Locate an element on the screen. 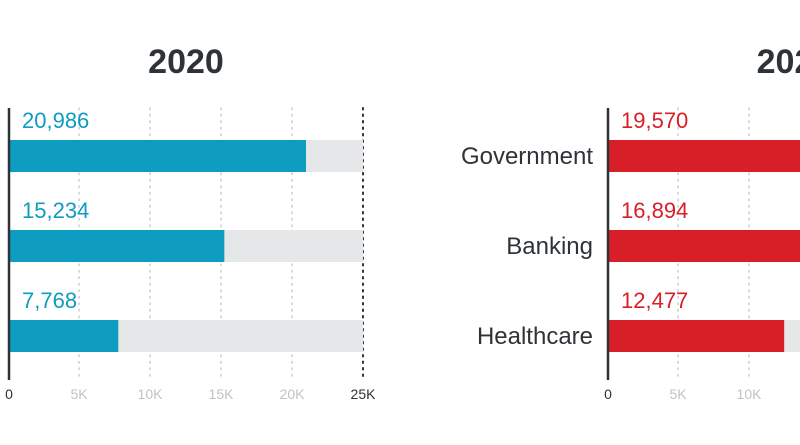 The width and height of the screenshot is (800, 445). data-label: 12,477 is located at coordinates (654, 300).